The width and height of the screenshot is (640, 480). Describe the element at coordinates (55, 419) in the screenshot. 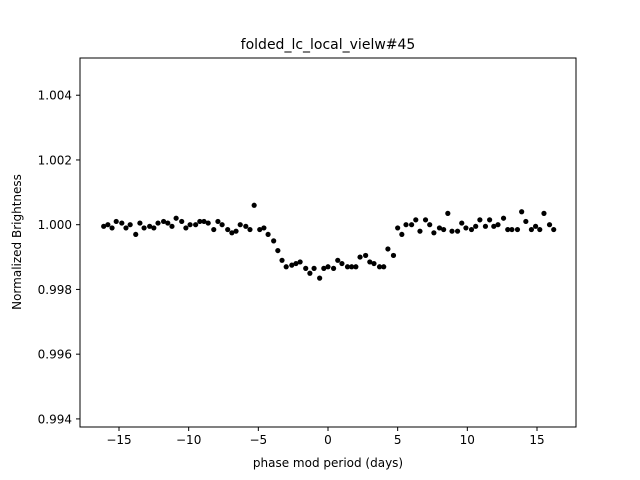

I see `y-tick-label: 0.994` at that location.